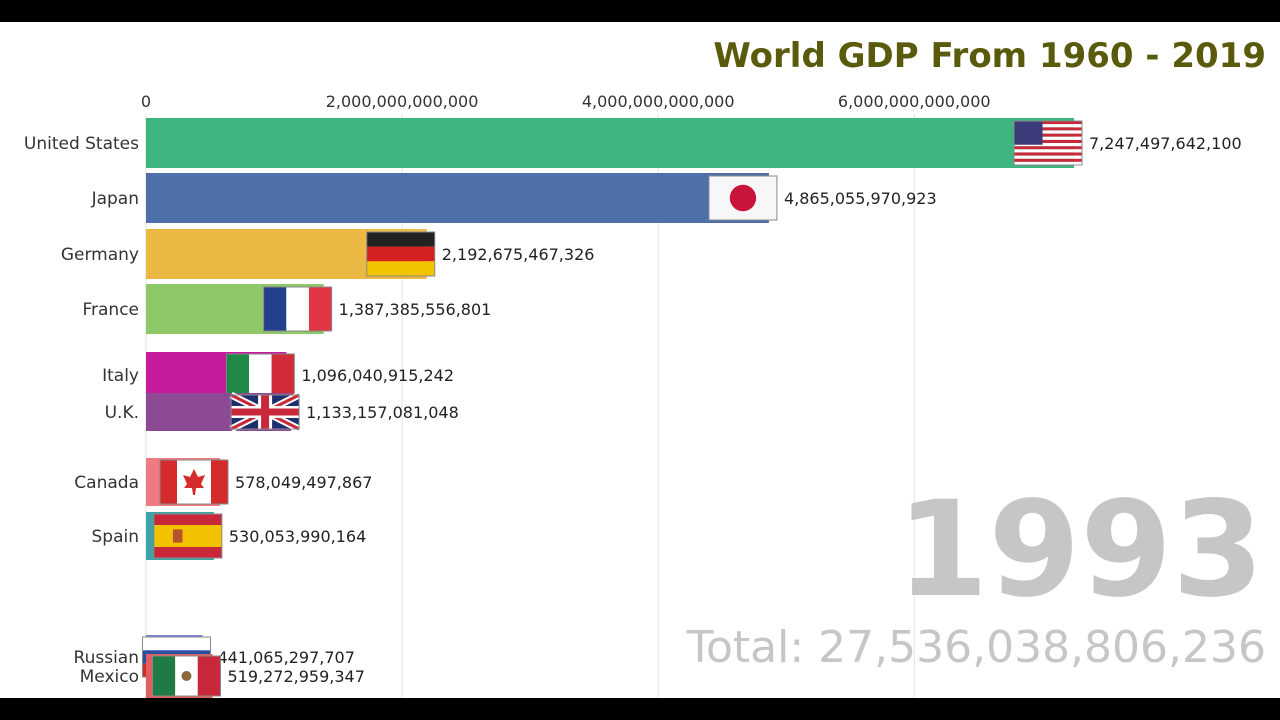  I want to click on category-label-u-k: U.K., so click(122, 413).